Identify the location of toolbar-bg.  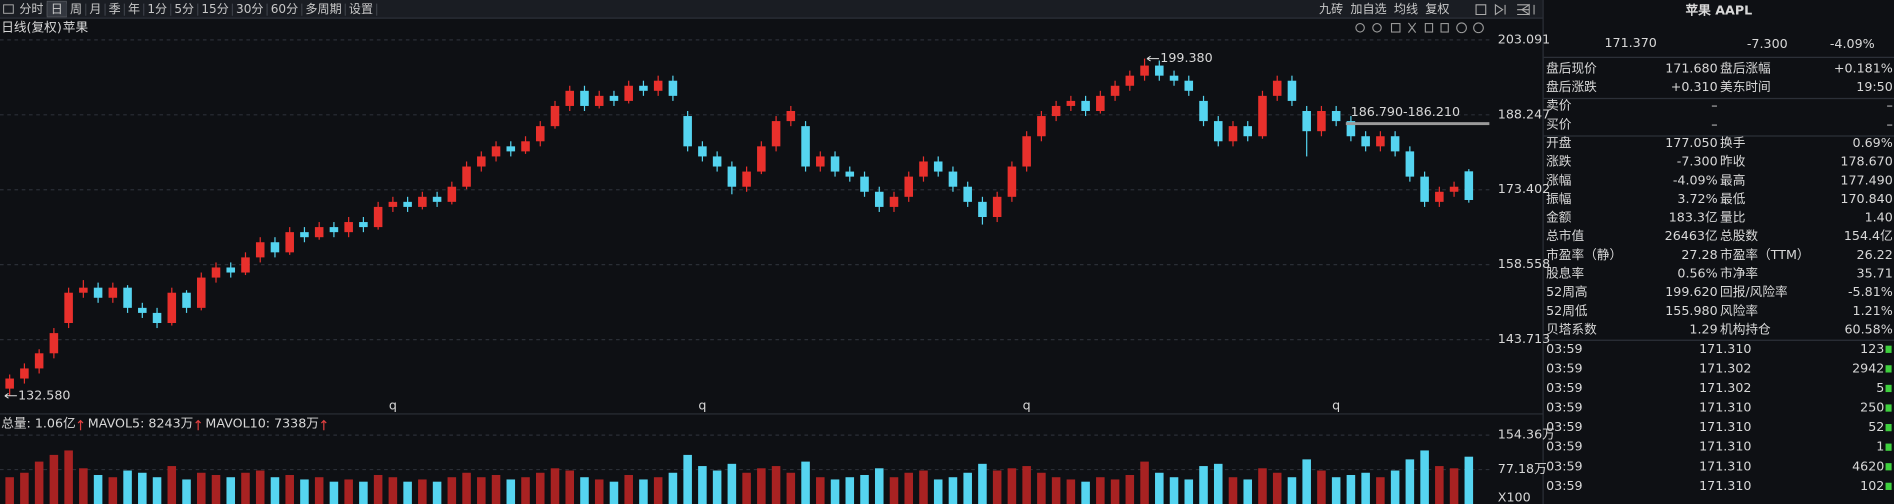
(771, 9).